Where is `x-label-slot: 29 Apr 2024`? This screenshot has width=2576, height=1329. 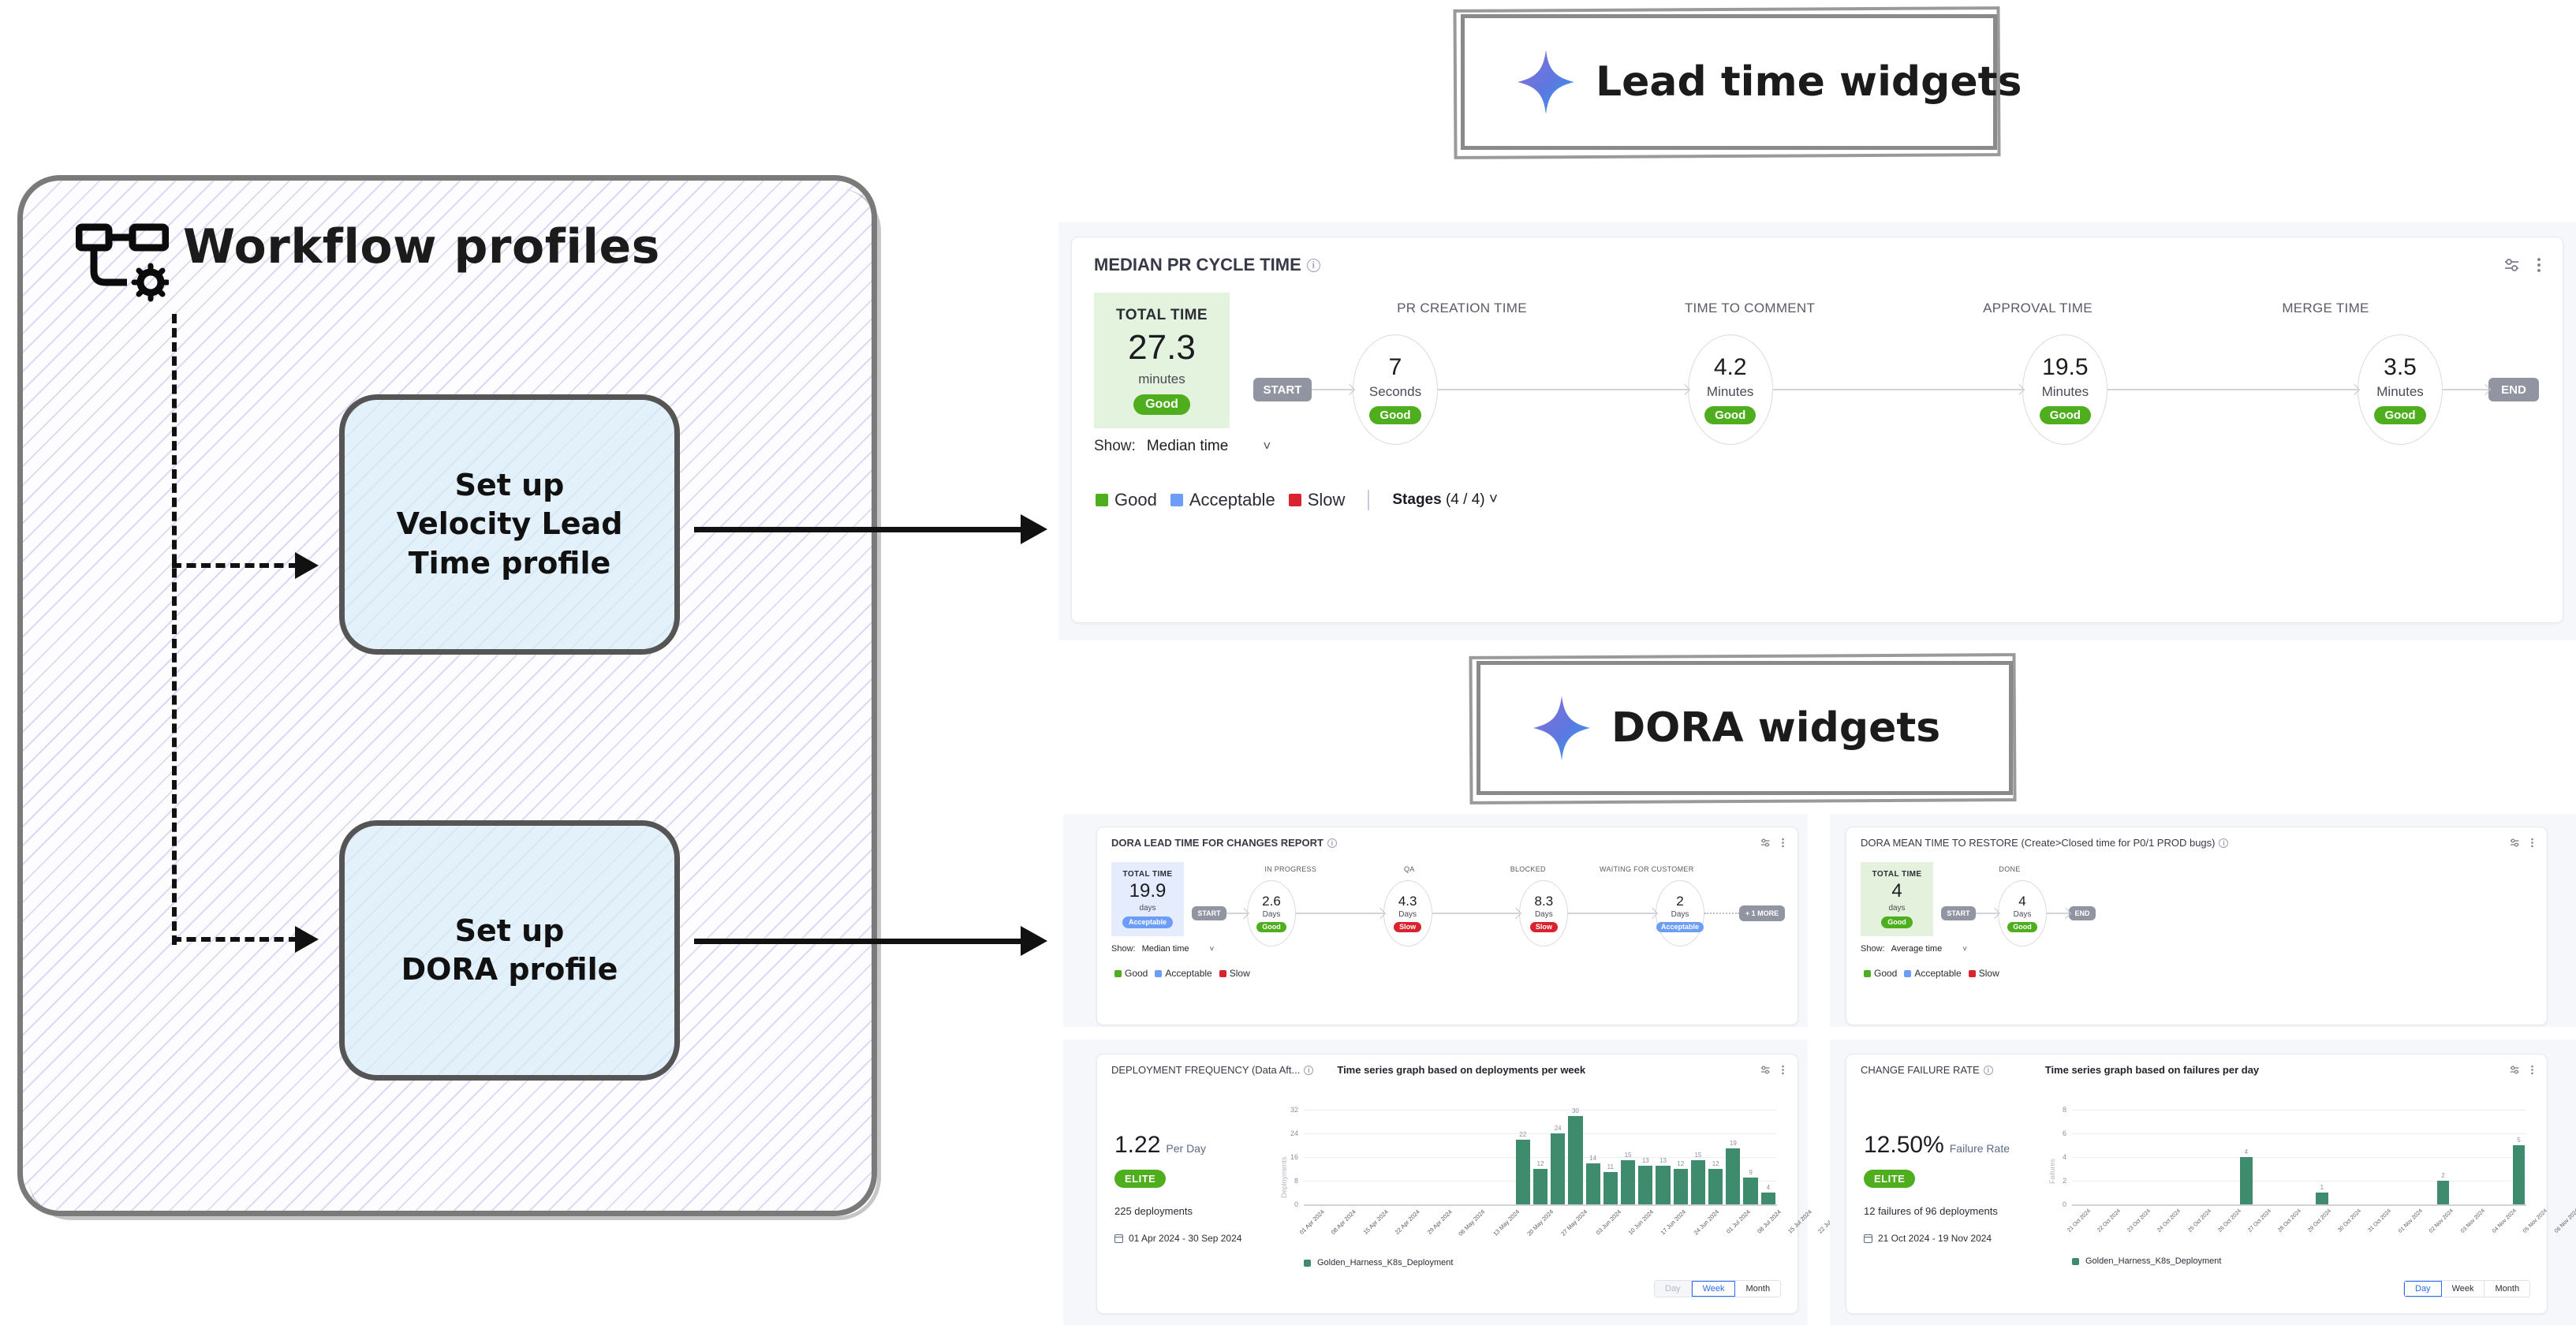 x-label-slot: 29 Apr 2024 is located at coordinates (1444, 1222).